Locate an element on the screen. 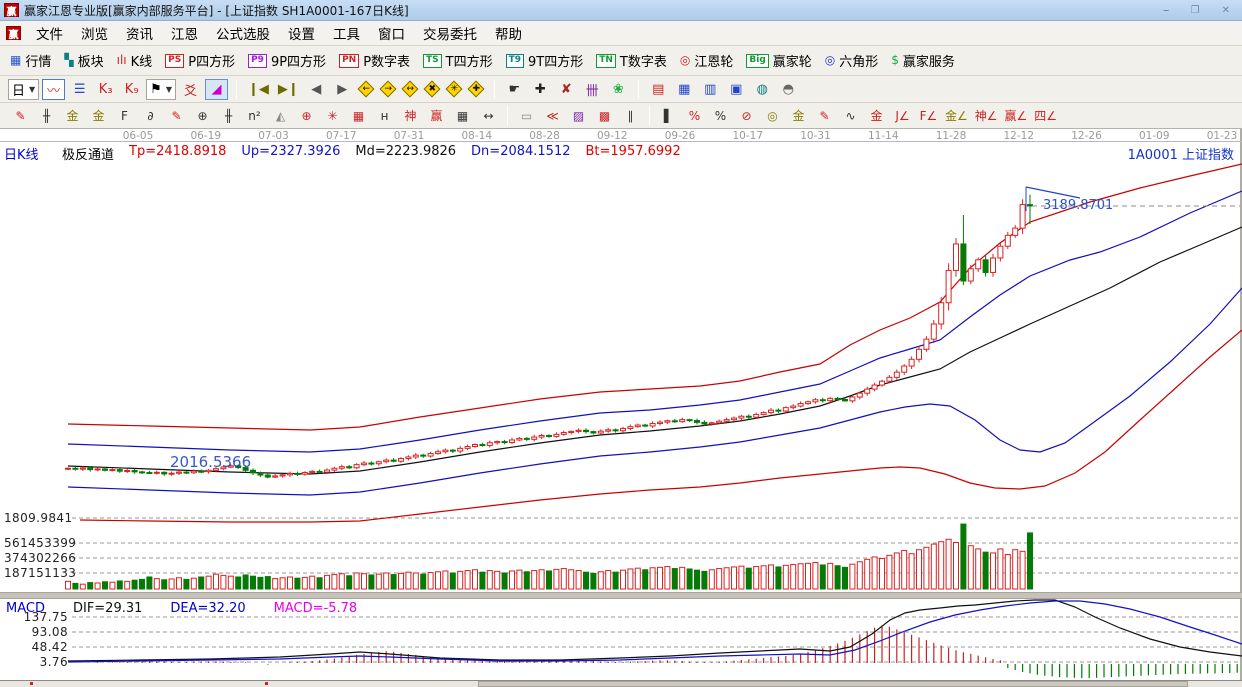 The width and height of the screenshot is (1242, 687). mini-9-button: K₉ is located at coordinates (131, 89).